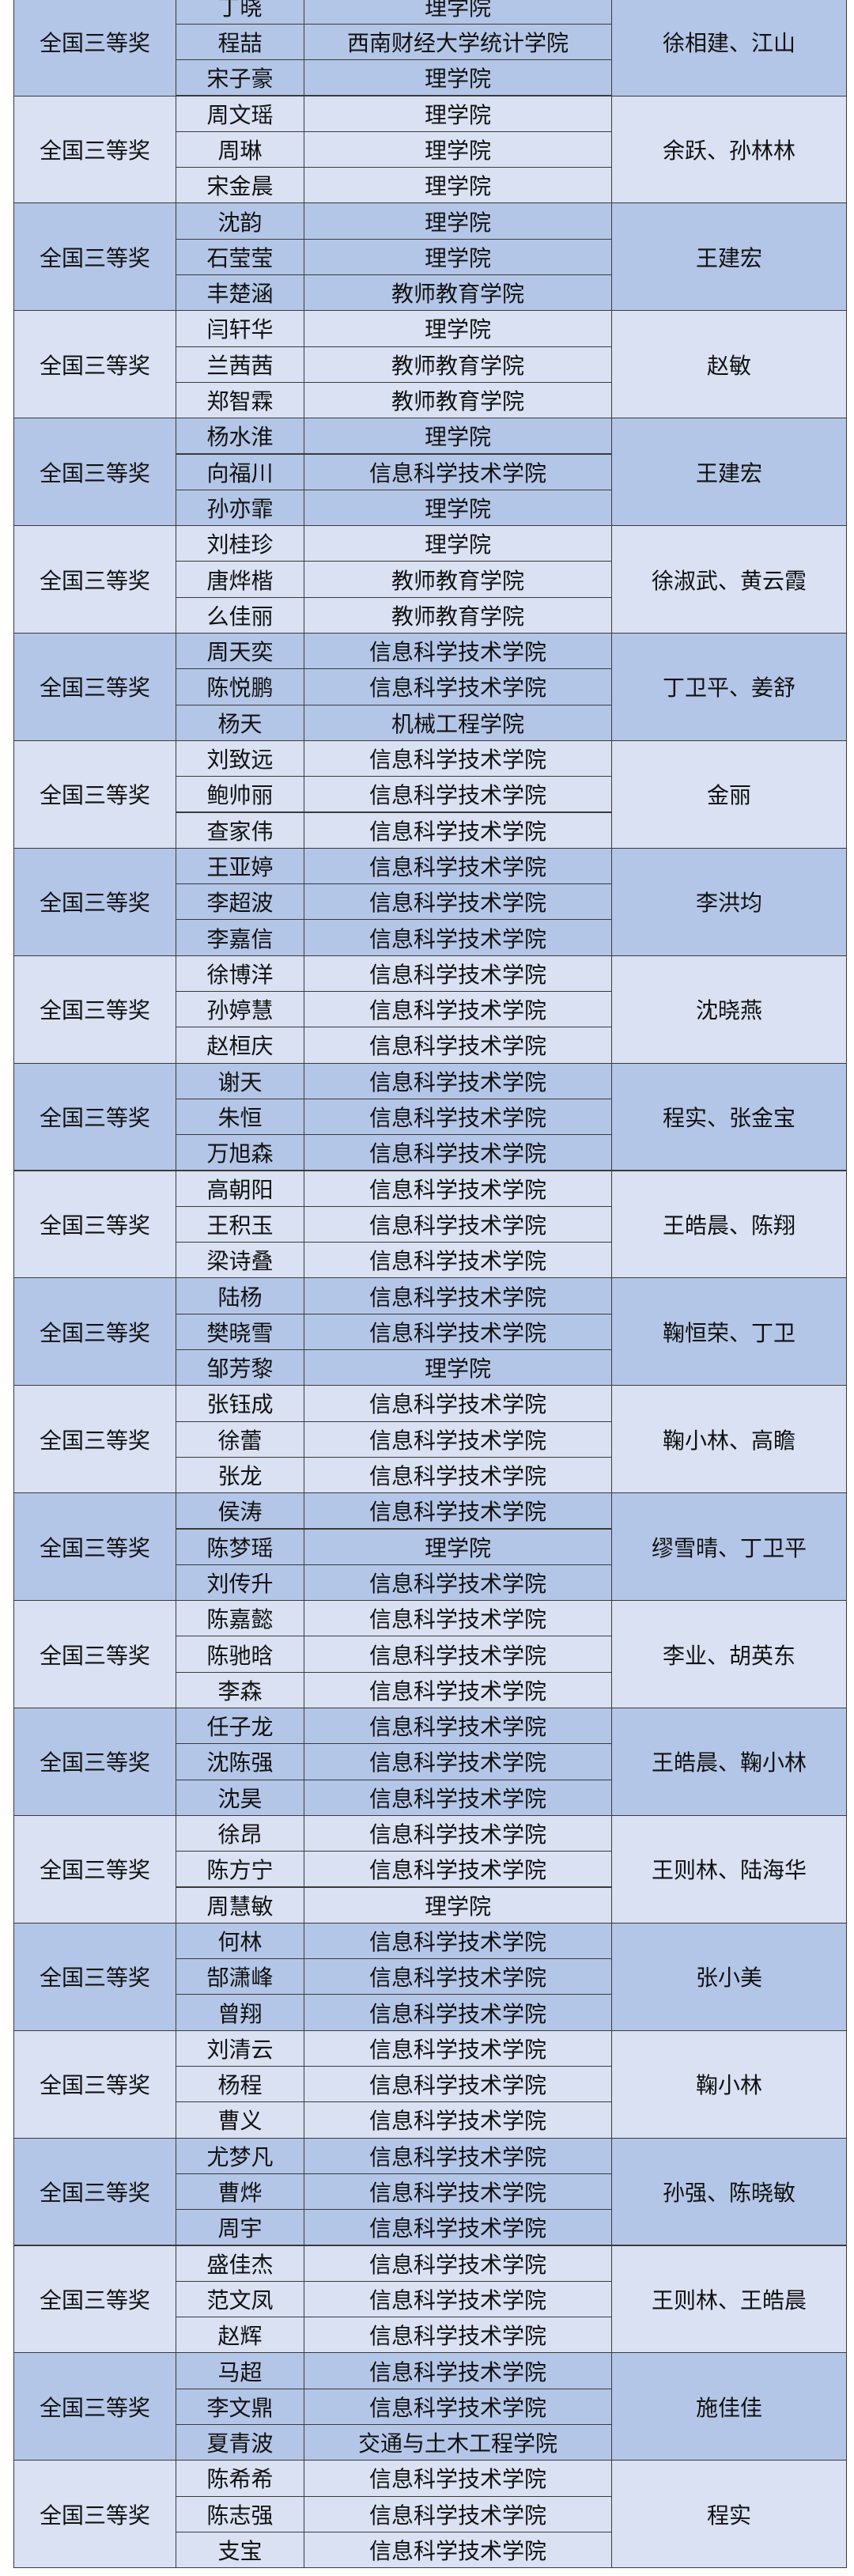 The width and height of the screenshot is (854, 2576). I want to click on student-name: 马超, so click(240, 2371).